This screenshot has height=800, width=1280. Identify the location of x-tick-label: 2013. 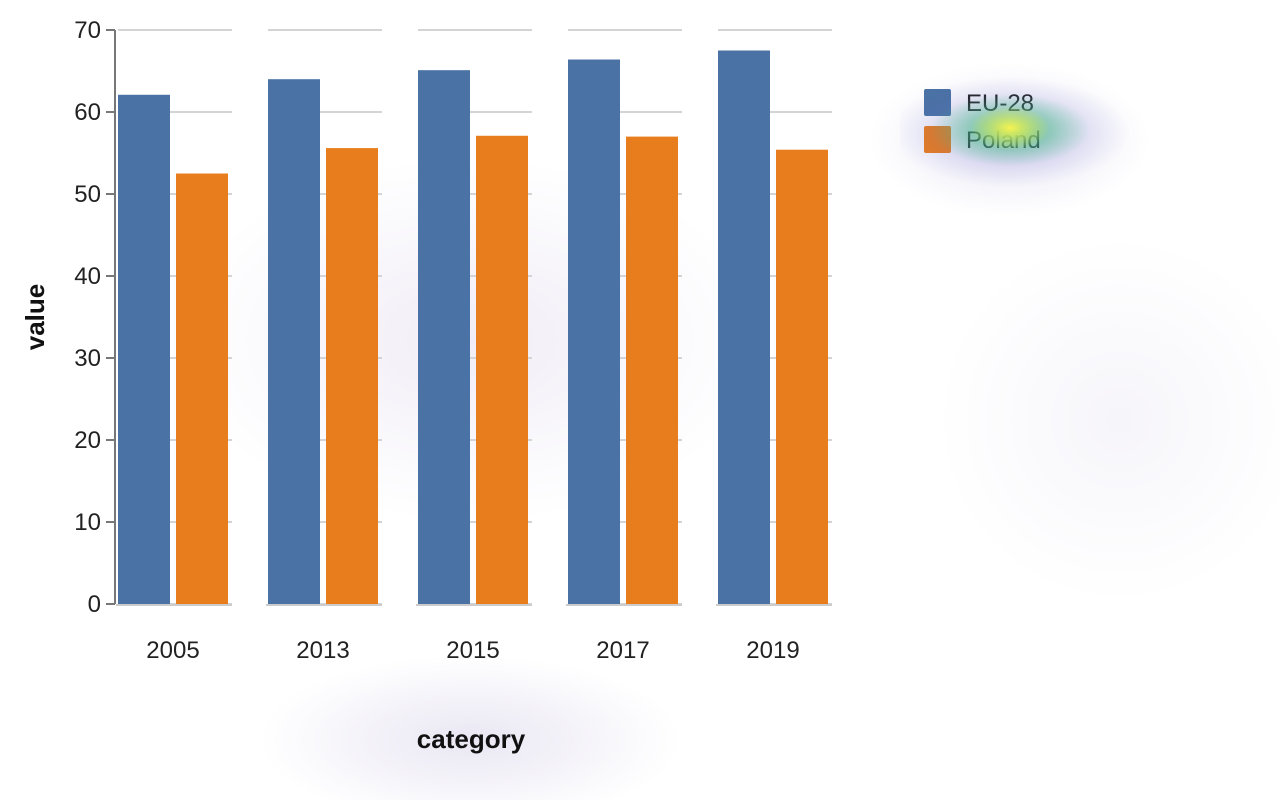
(322, 650).